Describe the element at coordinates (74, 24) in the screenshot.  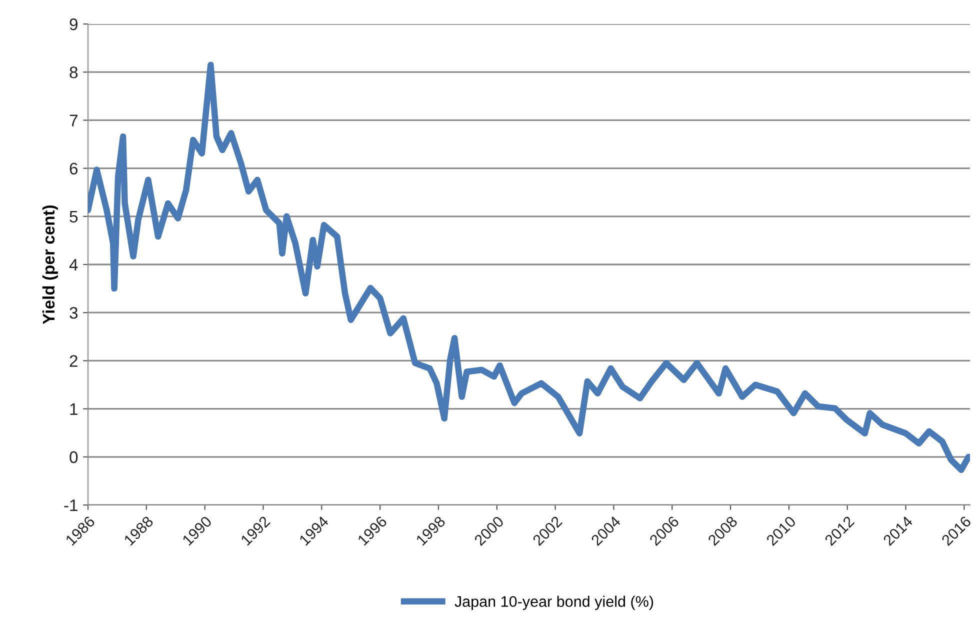
I see `y-tick-label: 9` at that location.